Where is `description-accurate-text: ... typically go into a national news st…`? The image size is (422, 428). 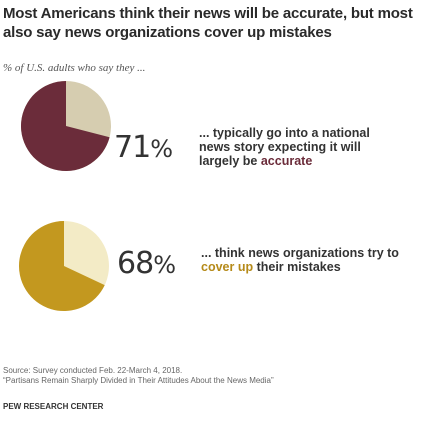
description-accurate-text: ... typically go into a national news st… is located at coordinates (284, 147).